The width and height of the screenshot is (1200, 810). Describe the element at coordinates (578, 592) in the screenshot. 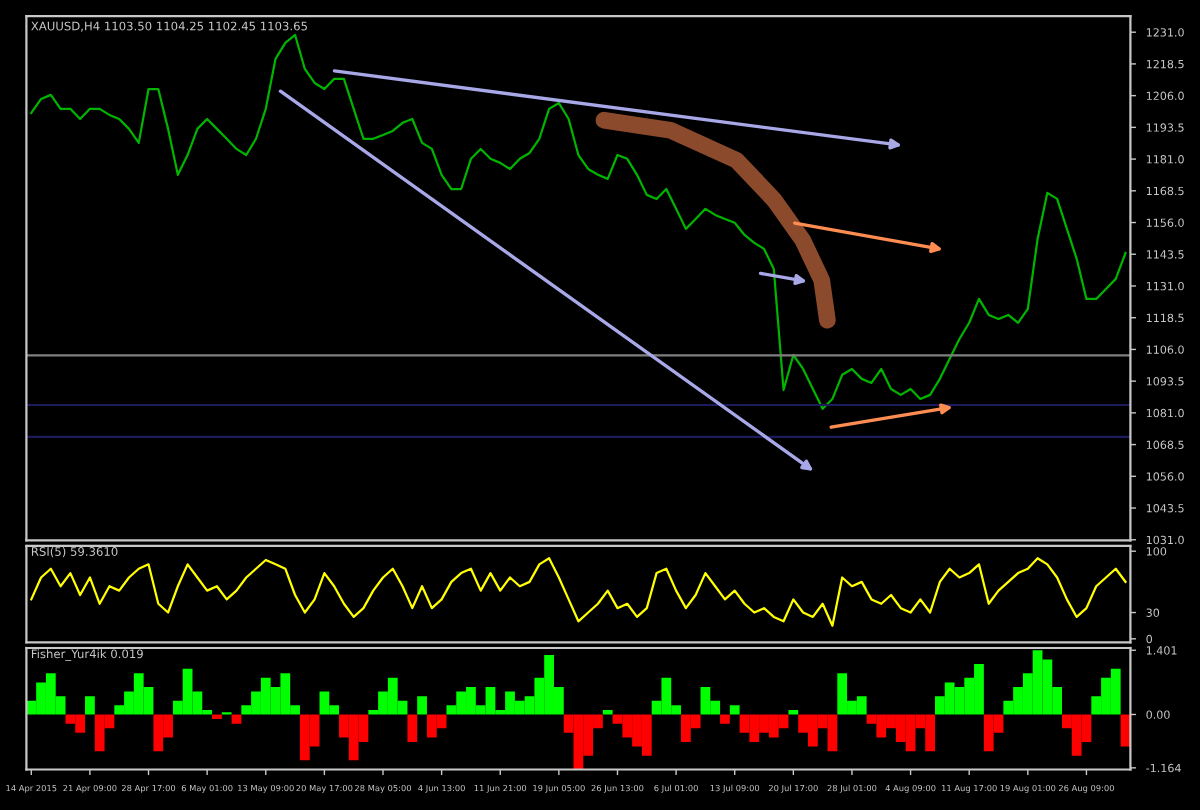

I see `line-series` at that location.